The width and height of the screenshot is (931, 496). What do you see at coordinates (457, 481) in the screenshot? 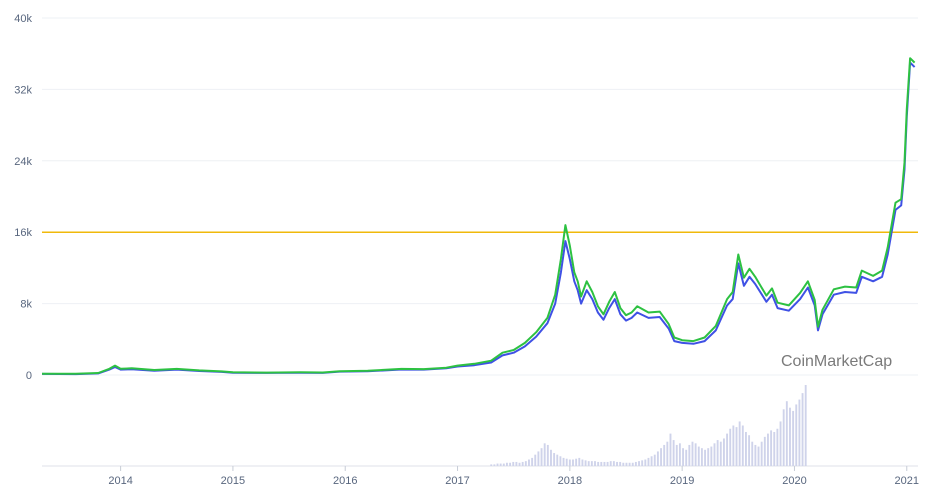
I see `x-tick-label: 2017` at bounding box center [457, 481].